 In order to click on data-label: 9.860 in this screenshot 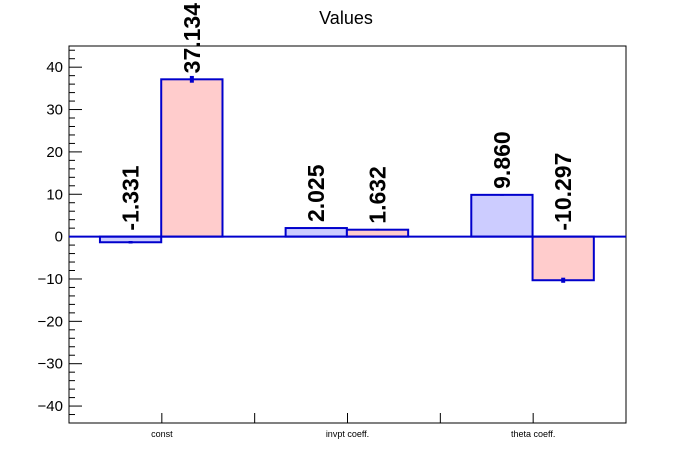, I will do `click(502, 160)`.